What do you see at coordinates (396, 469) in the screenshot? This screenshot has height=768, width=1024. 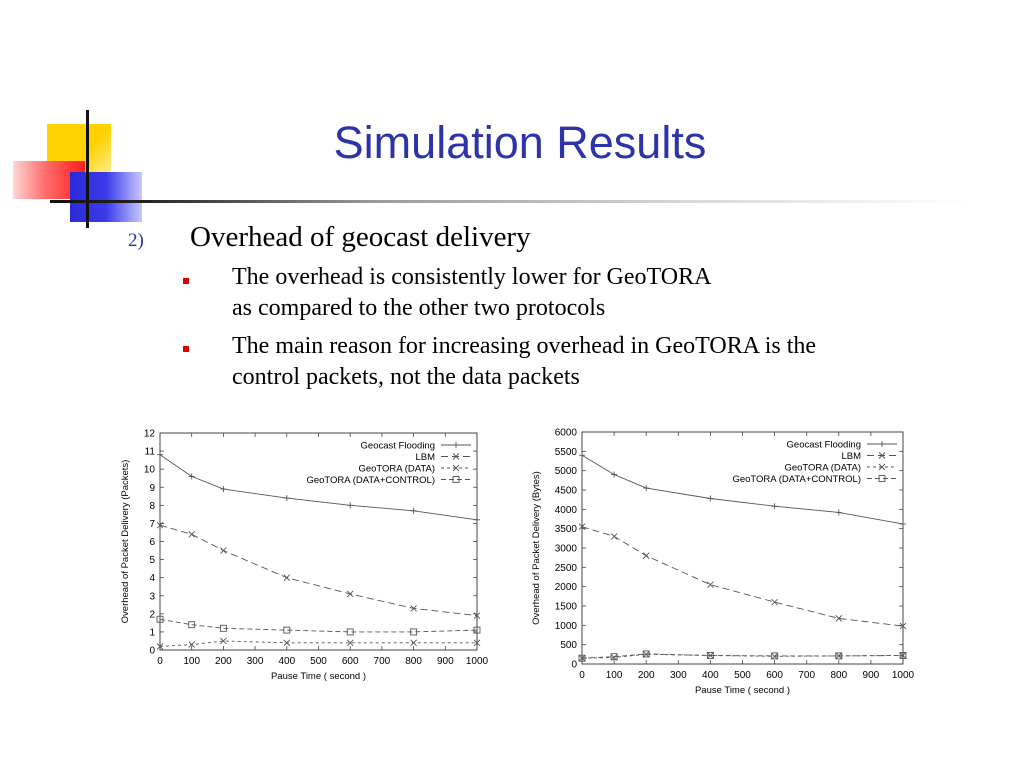 I see `legend-label: GeoTORA (DATA)` at bounding box center [396, 469].